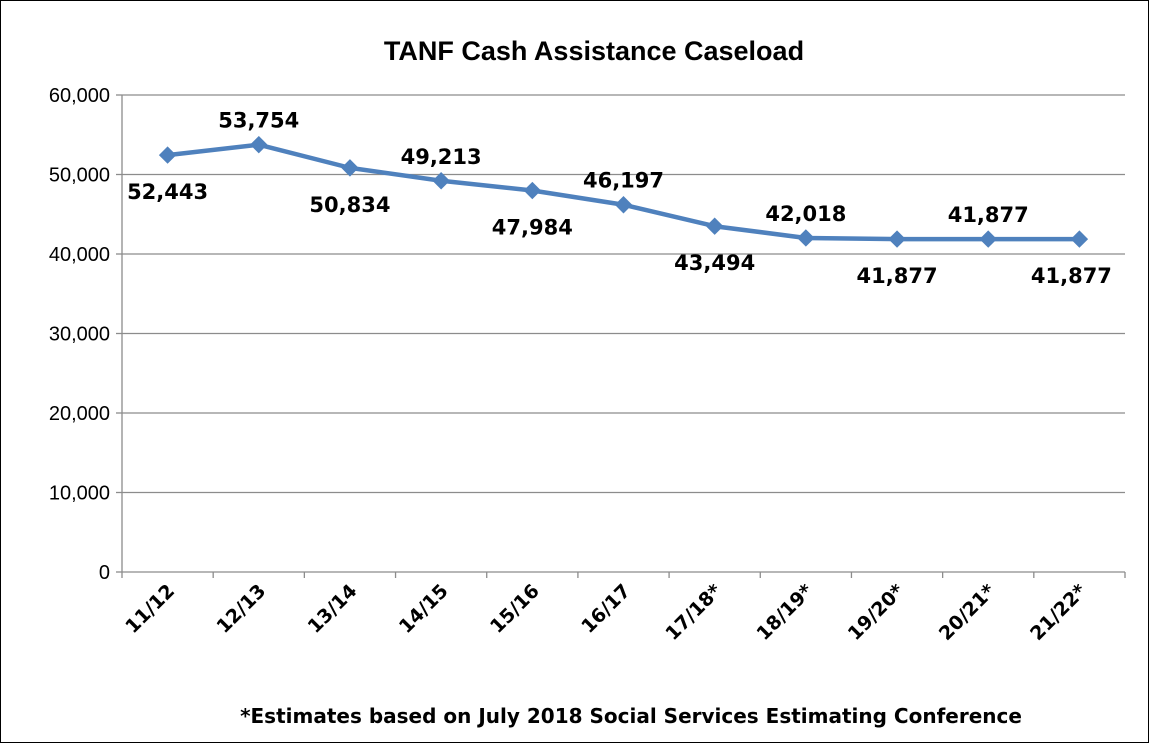 The height and width of the screenshot is (743, 1149). I want to click on x-tick-label: 11/12, so click(150, 609).